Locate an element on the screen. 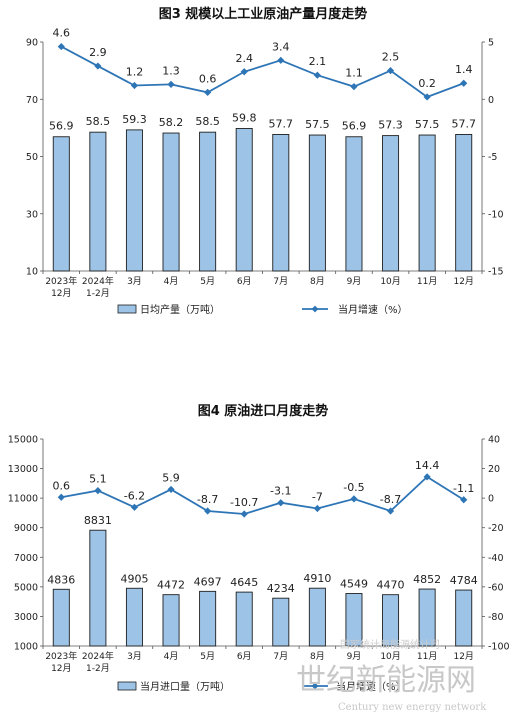 The height and width of the screenshot is (715, 526). y-left-tick-label: 90 is located at coordinates (32, 43).